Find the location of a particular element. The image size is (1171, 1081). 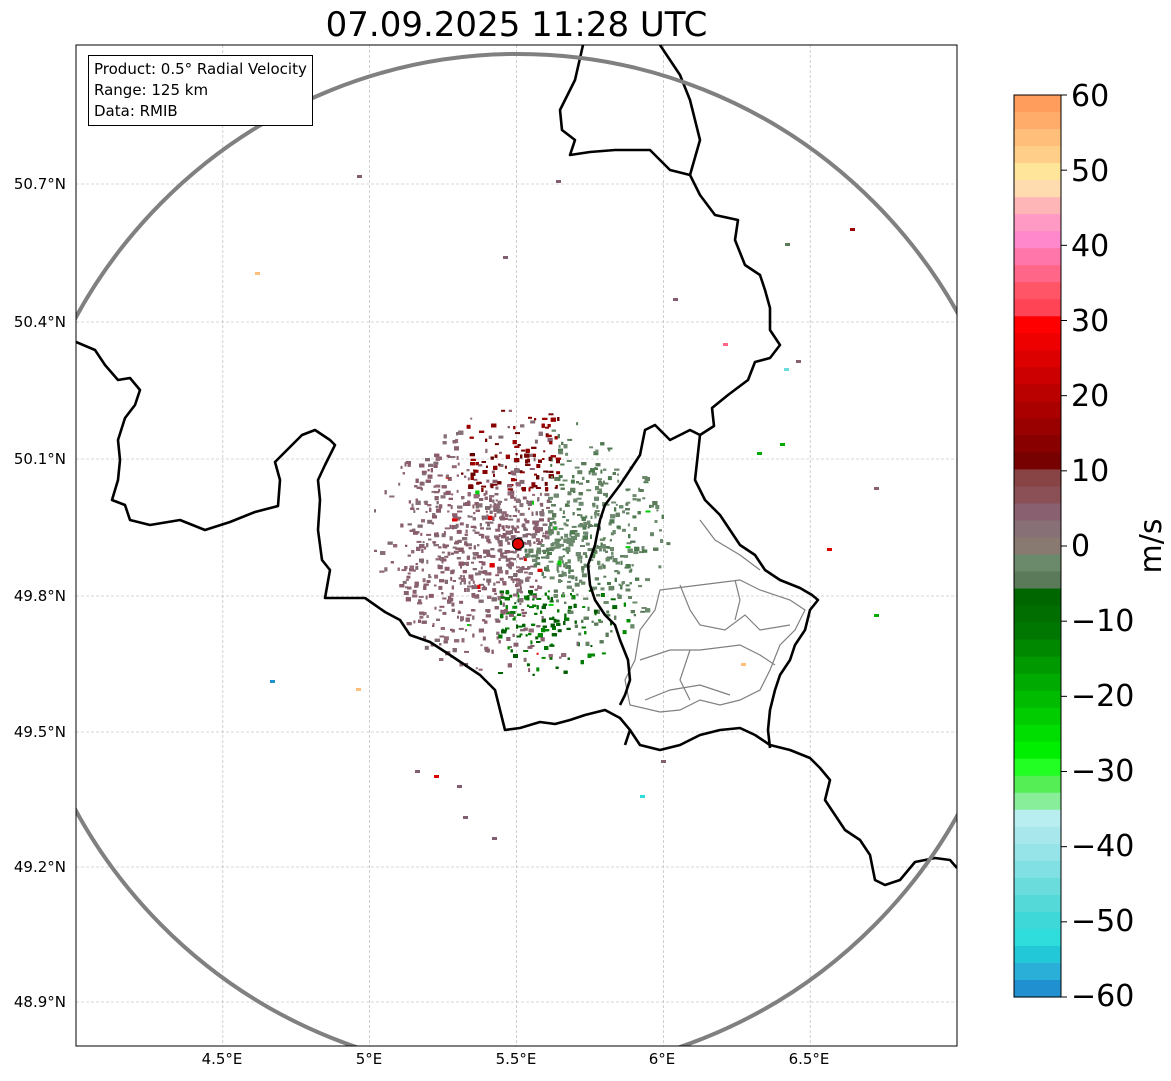

y-tick-label: 49.8°N is located at coordinates (39, 596).